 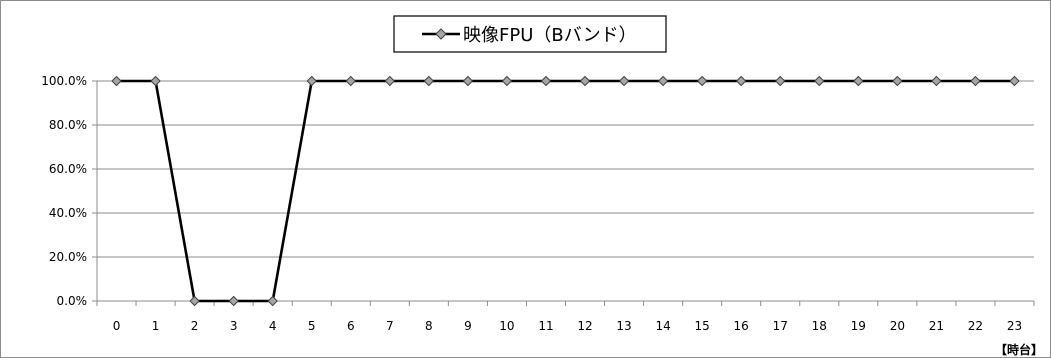 What do you see at coordinates (351, 326) in the screenshot?
I see `x-tick-label: 6` at bounding box center [351, 326].